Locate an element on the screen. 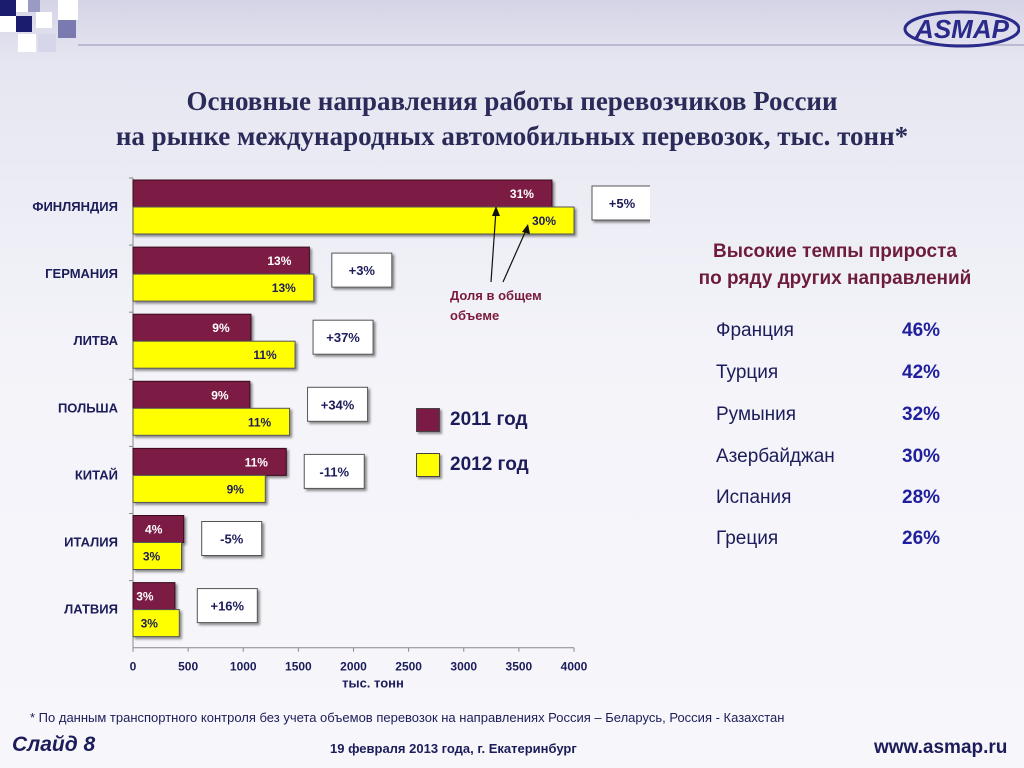  change-label: +5% is located at coordinates (622, 203).